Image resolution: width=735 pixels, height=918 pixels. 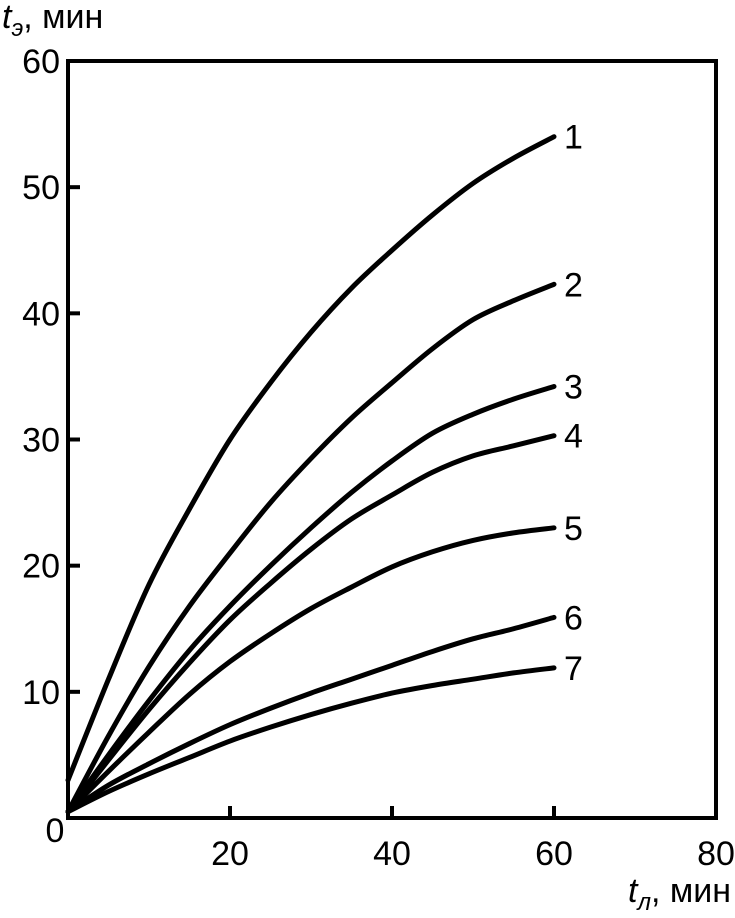 I want to click on y-tick-label: 50, so click(x=41, y=188).